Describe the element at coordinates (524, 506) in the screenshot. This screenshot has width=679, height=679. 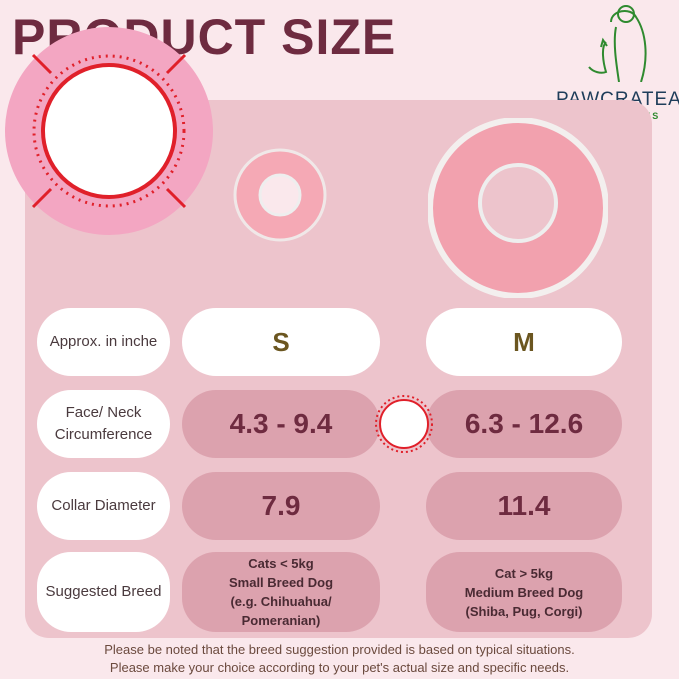
I see `m-diameter: 11.4` at that location.